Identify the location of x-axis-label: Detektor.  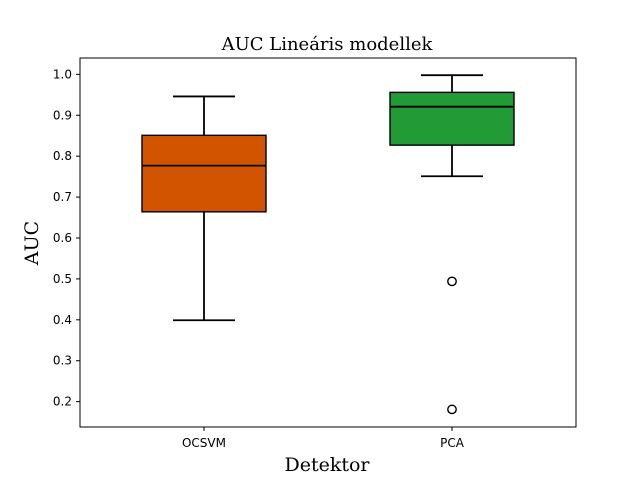
(327, 465).